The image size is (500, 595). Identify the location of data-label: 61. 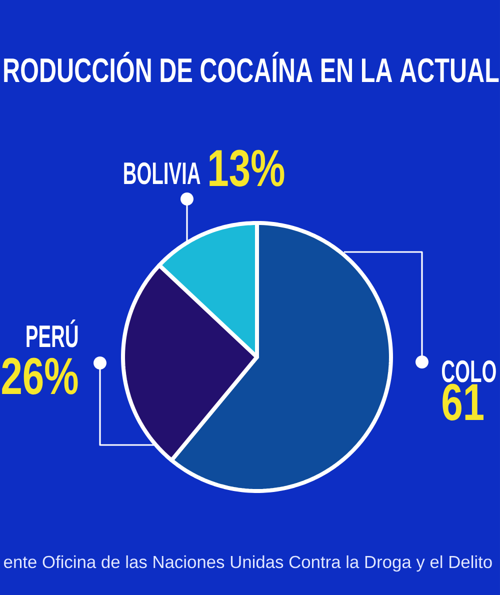
(463, 402).